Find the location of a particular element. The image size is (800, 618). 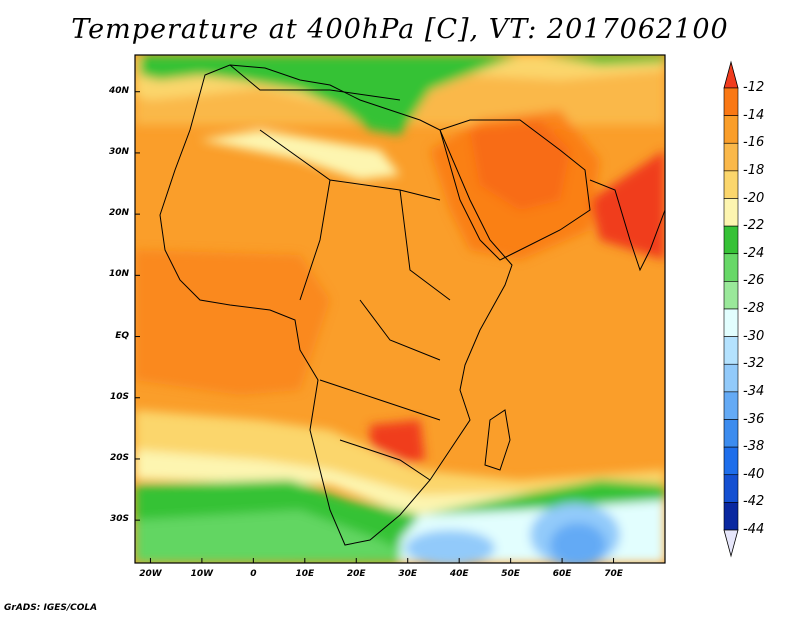

y-tick-label: 20S is located at coordinates (119, 457).